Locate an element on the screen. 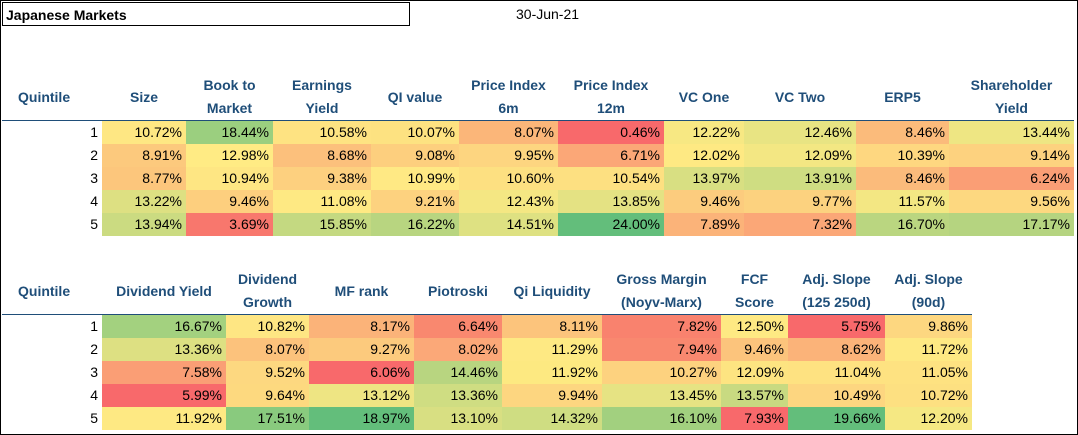 This screenshot has height=435, width=1078. value-cell: 6.71% is located at coordinates (611, 155).